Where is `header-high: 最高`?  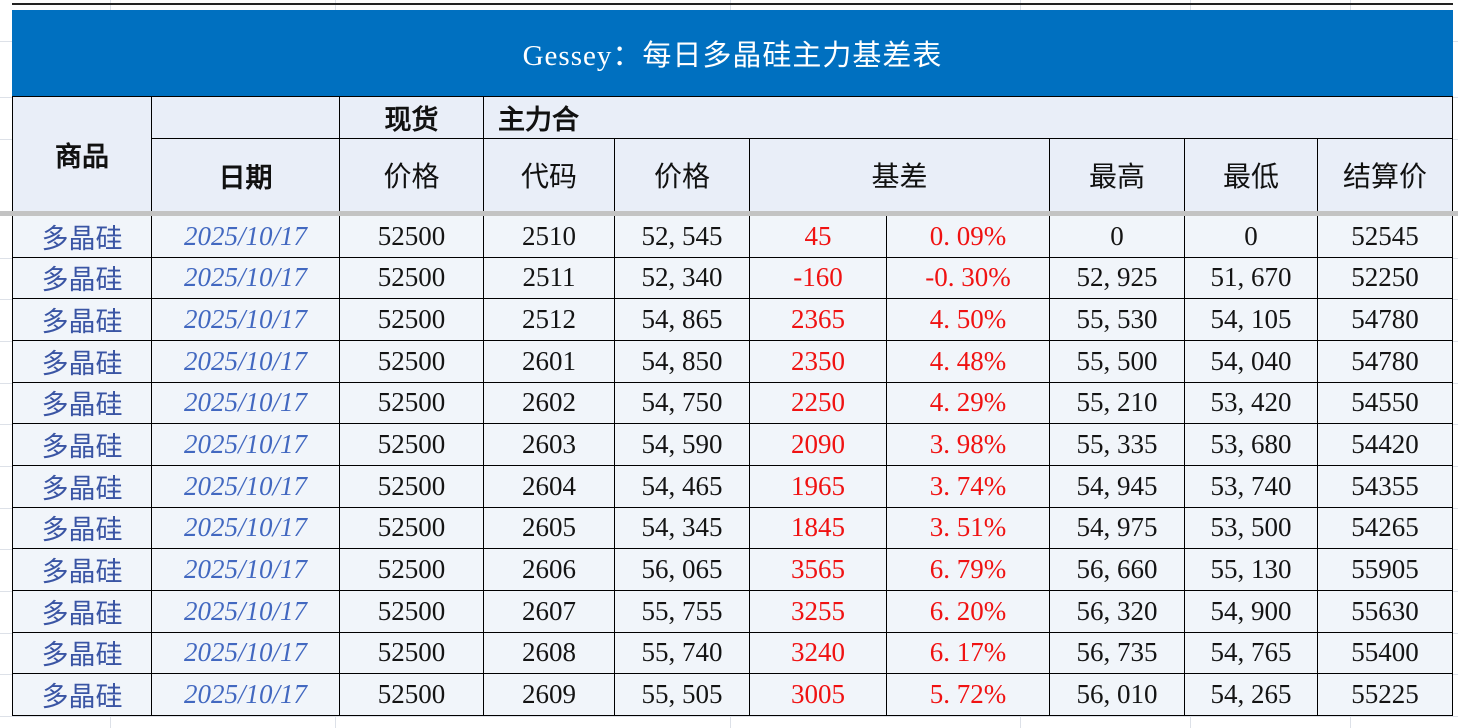
header-high: 最高 is located at coordinates (1117, 175).